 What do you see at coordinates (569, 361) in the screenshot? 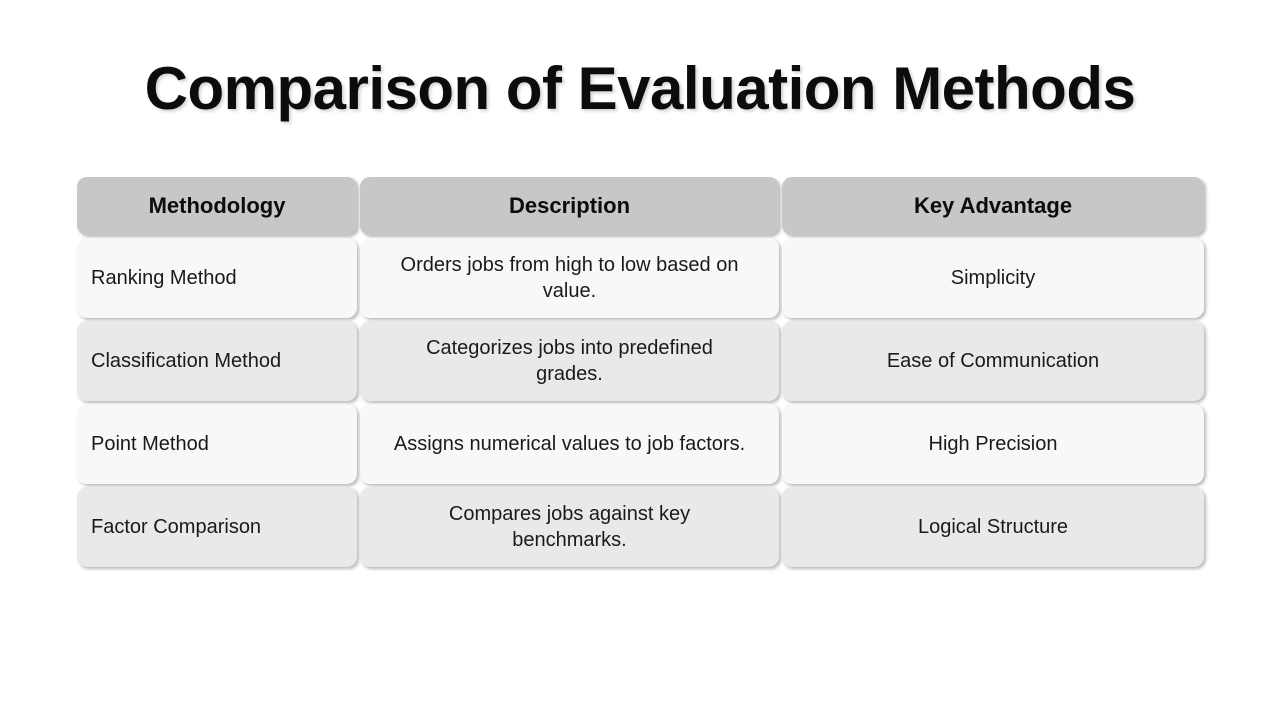
I see `cell-row2-description: Categorizes jobs into predefined grades.` at bounding box center [569, 361].